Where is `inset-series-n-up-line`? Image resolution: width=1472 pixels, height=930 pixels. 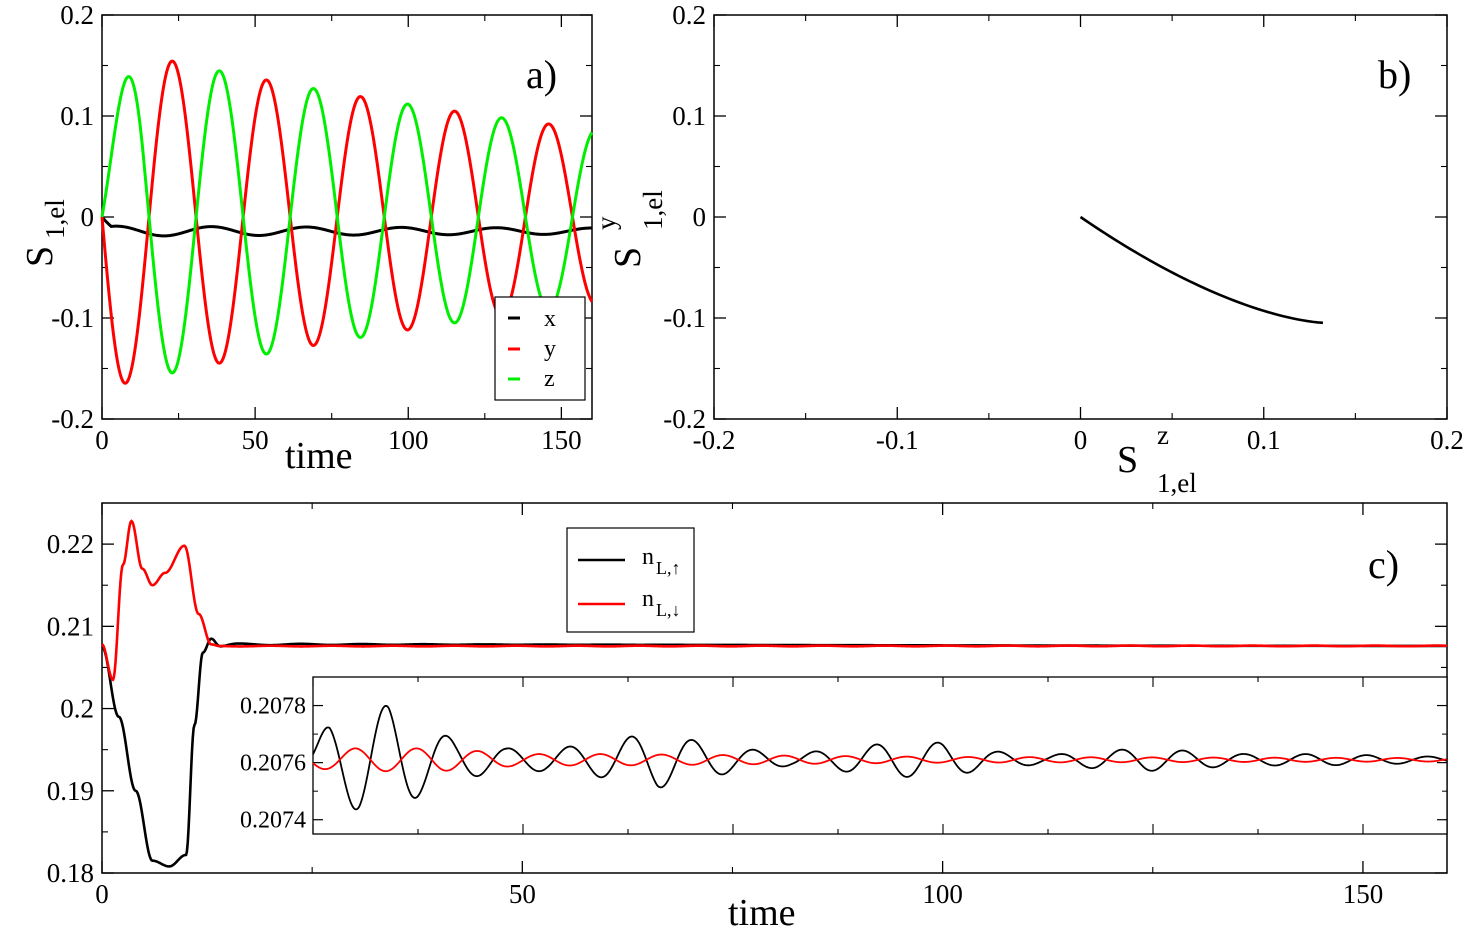 inset-series-n-up-line is located at coordinates (879, 757).